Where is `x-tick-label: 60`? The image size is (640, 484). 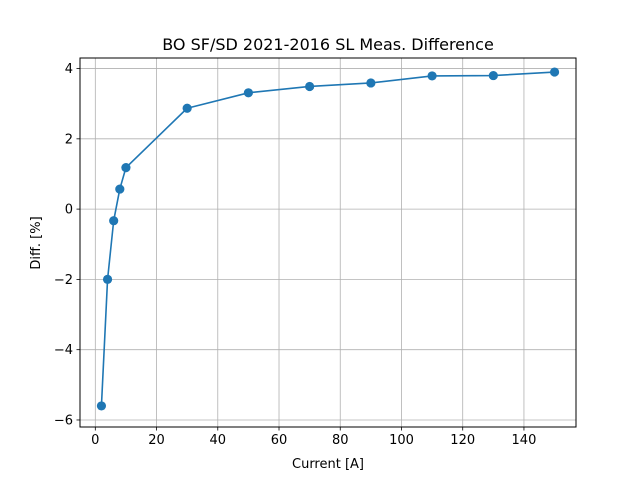 x-tick-label: 60 is located at coordinates (279, 440).